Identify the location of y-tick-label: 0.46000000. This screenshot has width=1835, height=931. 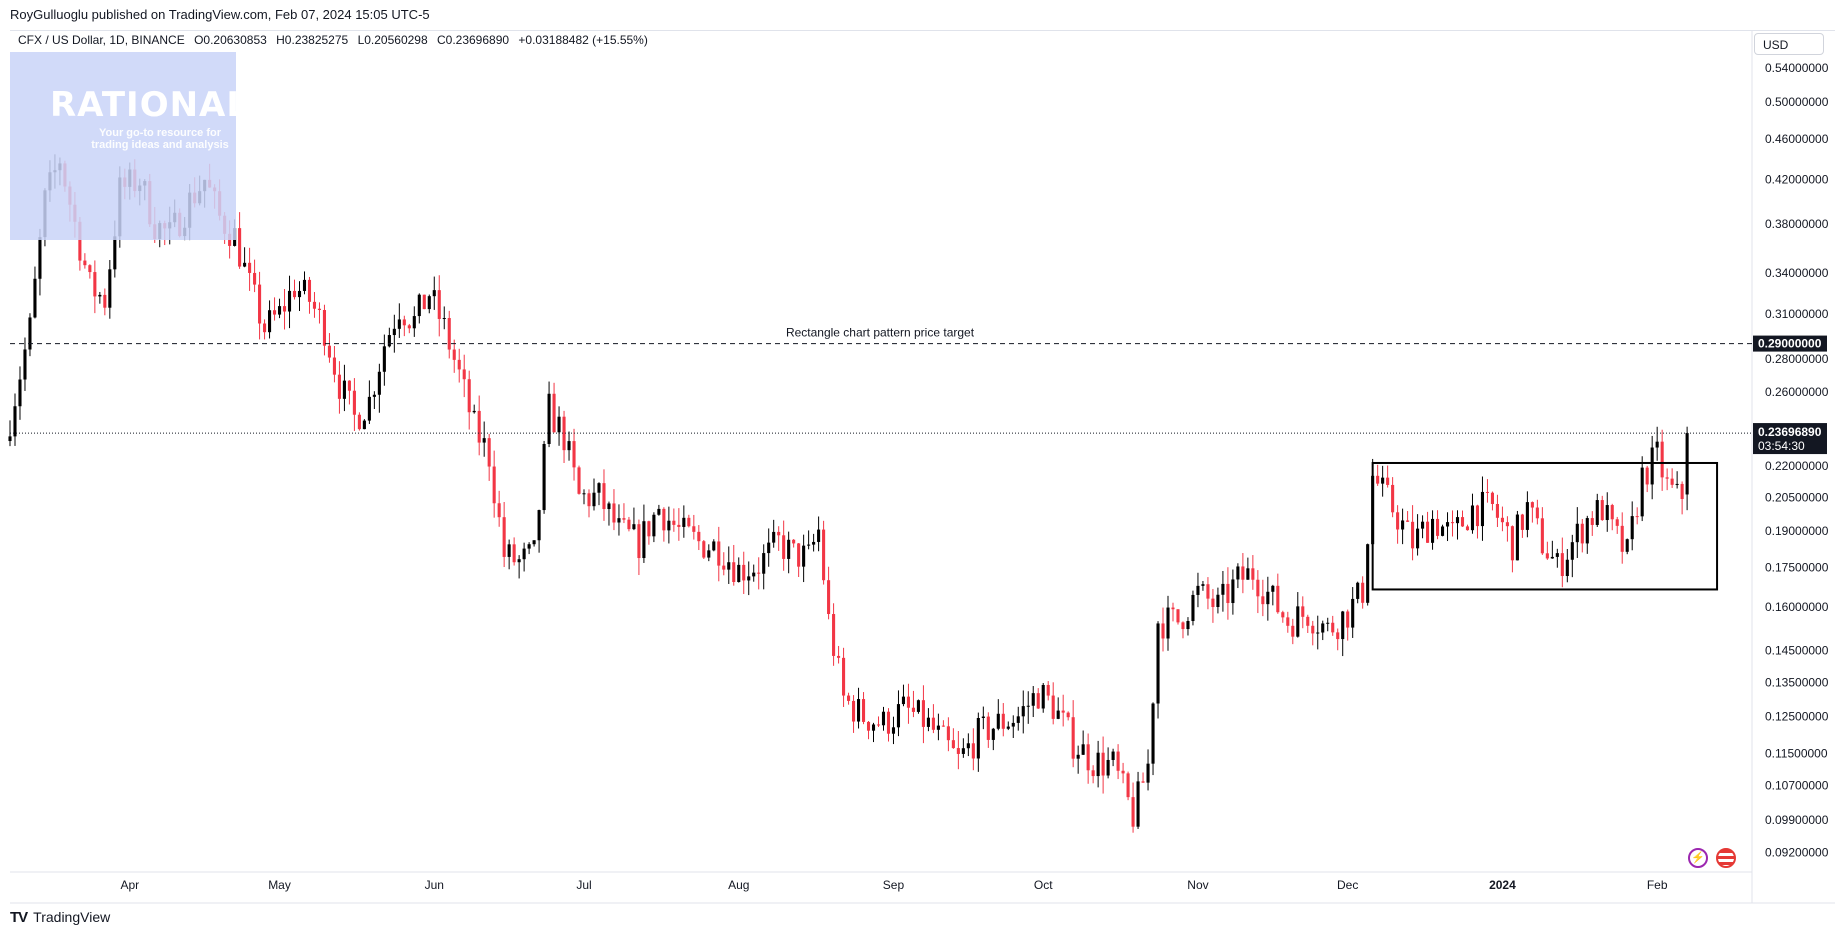
(1797, 139).